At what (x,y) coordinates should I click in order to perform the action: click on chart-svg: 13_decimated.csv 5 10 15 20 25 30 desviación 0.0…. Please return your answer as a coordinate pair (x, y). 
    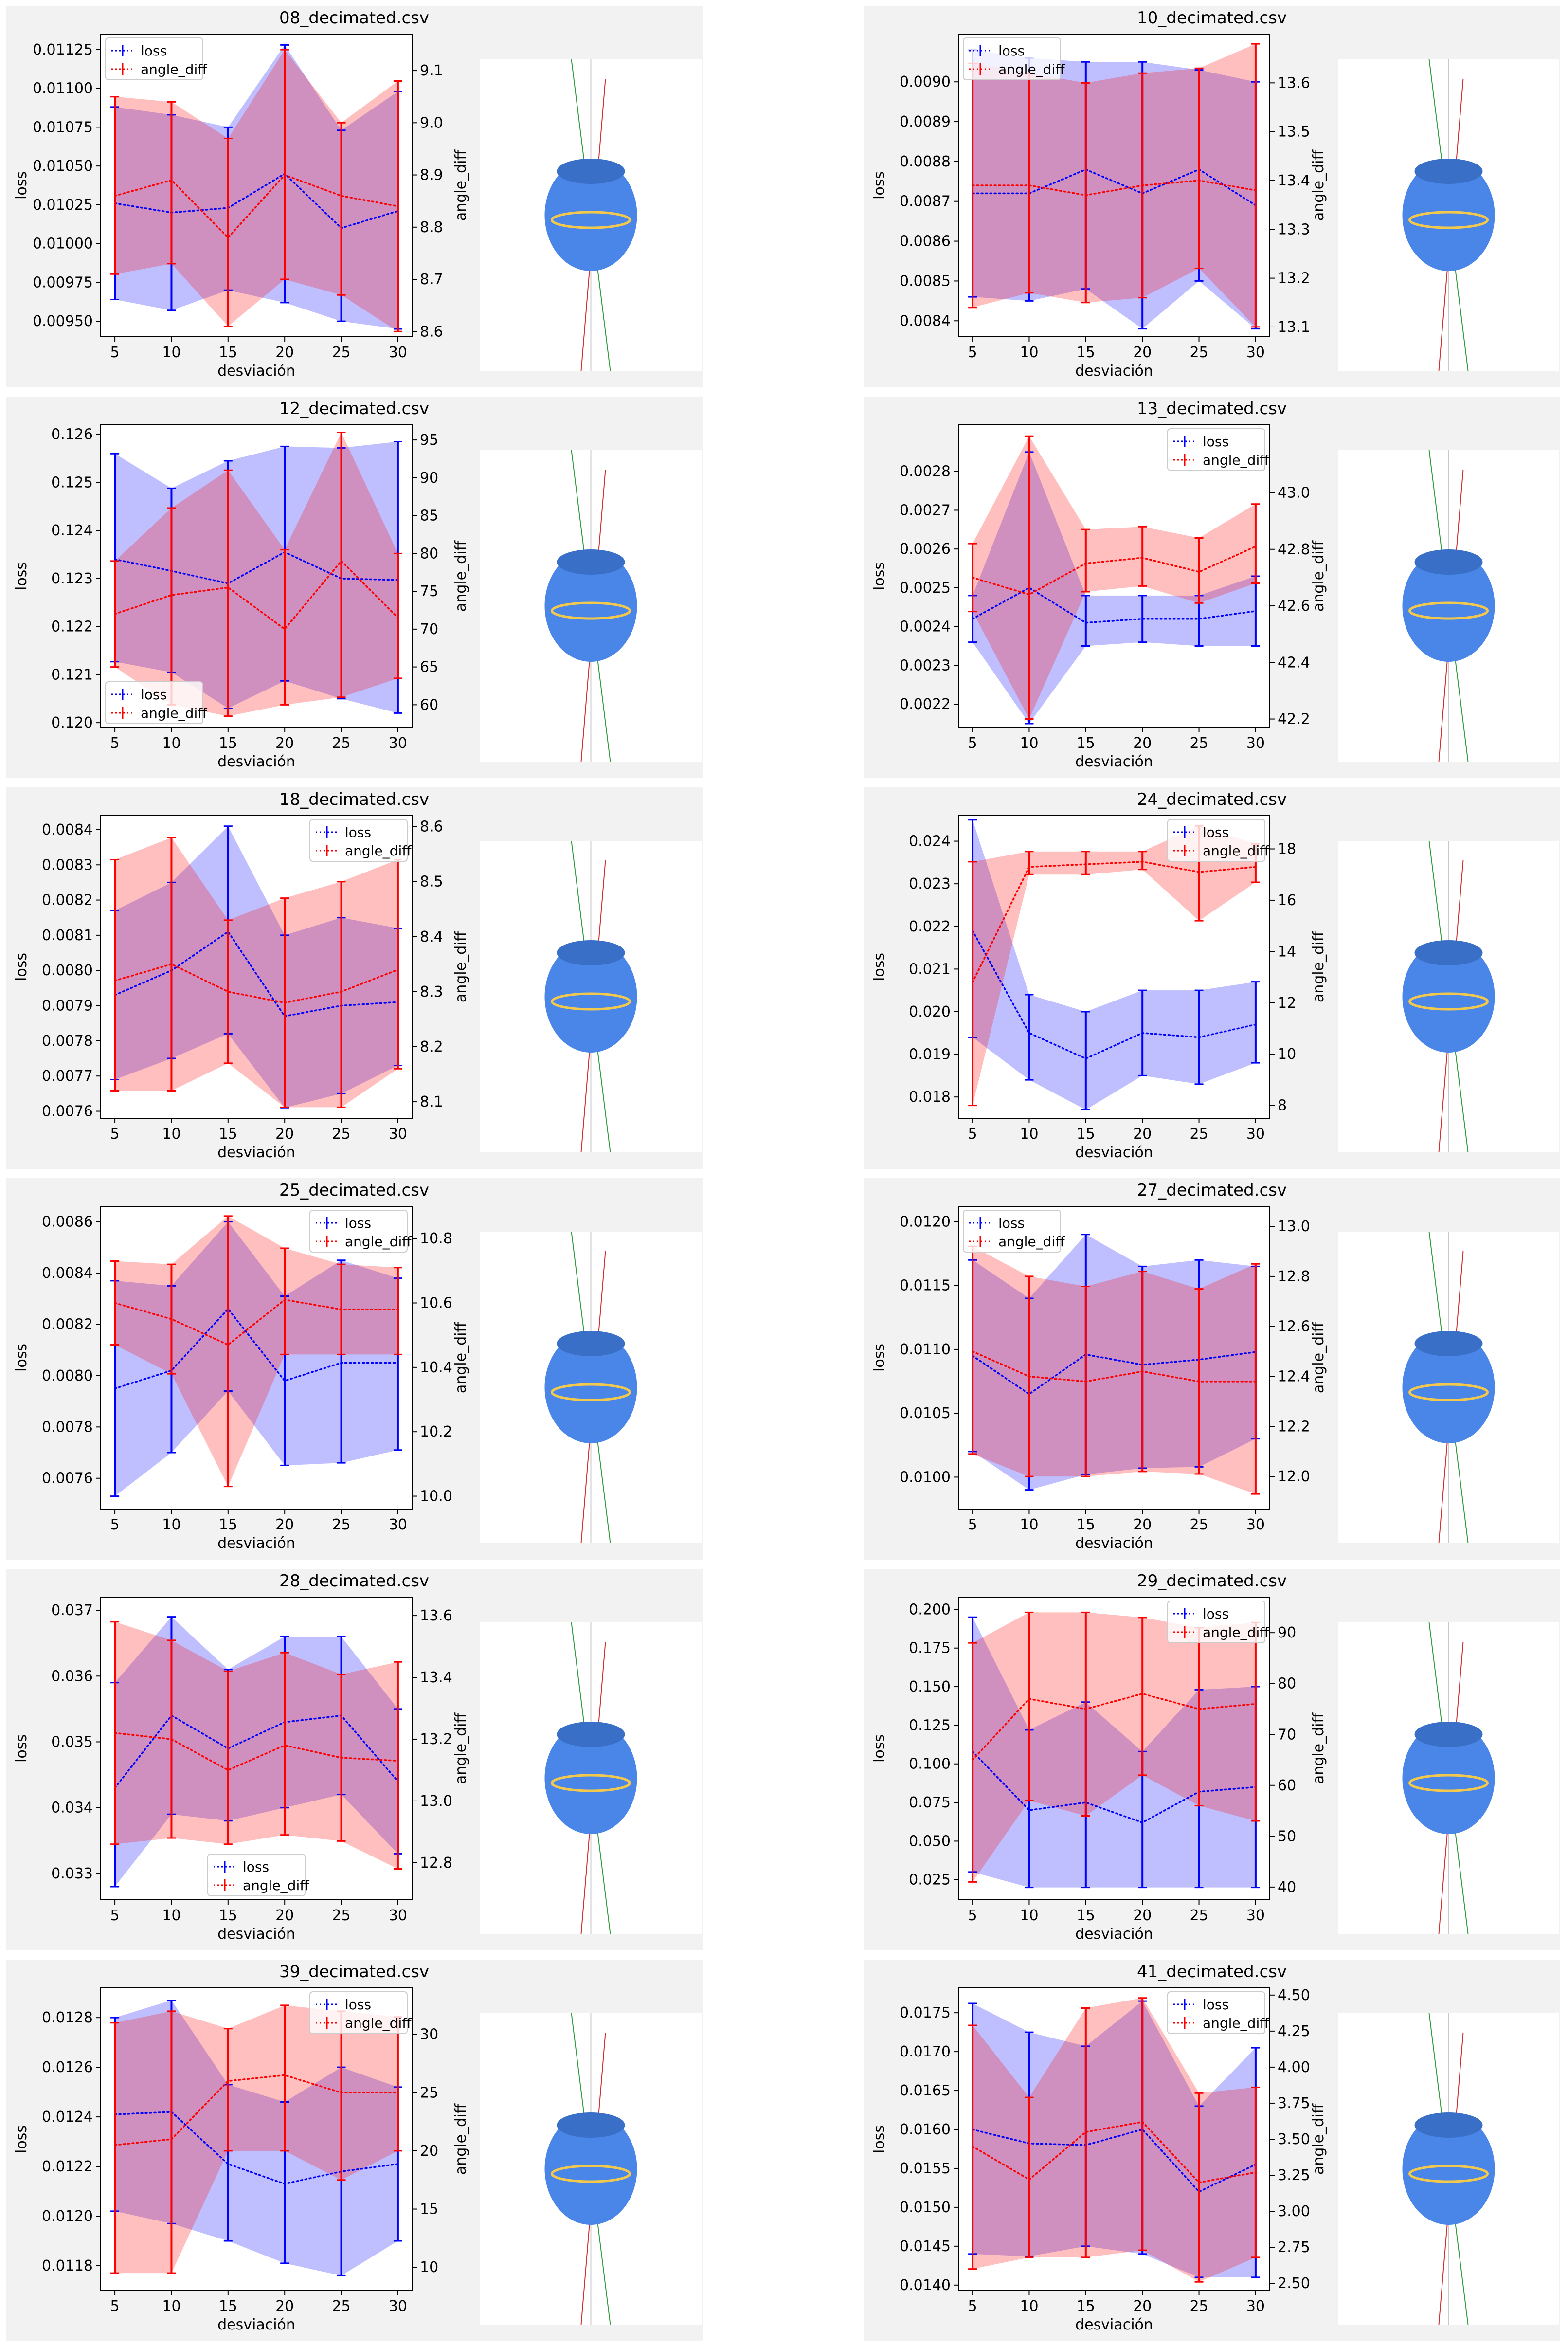
    Looking at the image, I should click on (1212, 589).